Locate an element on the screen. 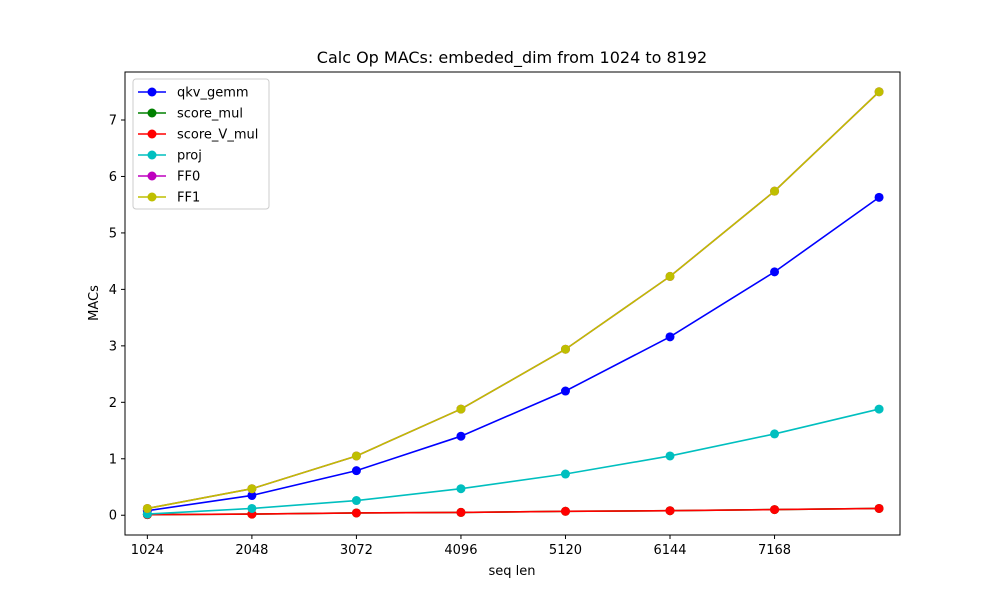  x-axis-ticks: 1024 2048 3072 4096 5120 6144 7168 is located at coordinates (461, 546).